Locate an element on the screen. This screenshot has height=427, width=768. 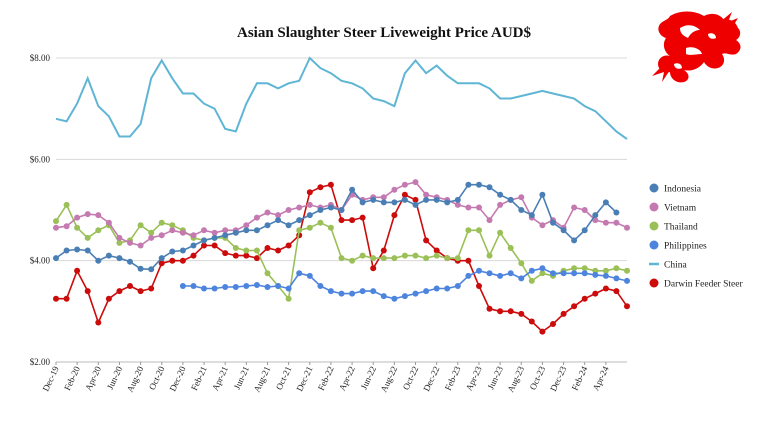
legend-label: China is located at coordinates (675, 266).